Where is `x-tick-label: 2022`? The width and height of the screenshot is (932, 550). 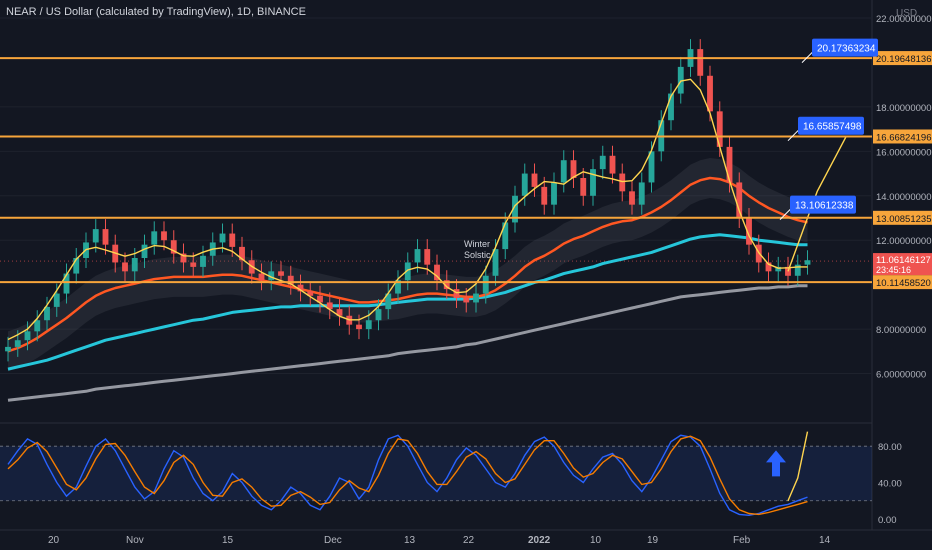
x-tick-label: 2022 is located at coordinates (539, 540).